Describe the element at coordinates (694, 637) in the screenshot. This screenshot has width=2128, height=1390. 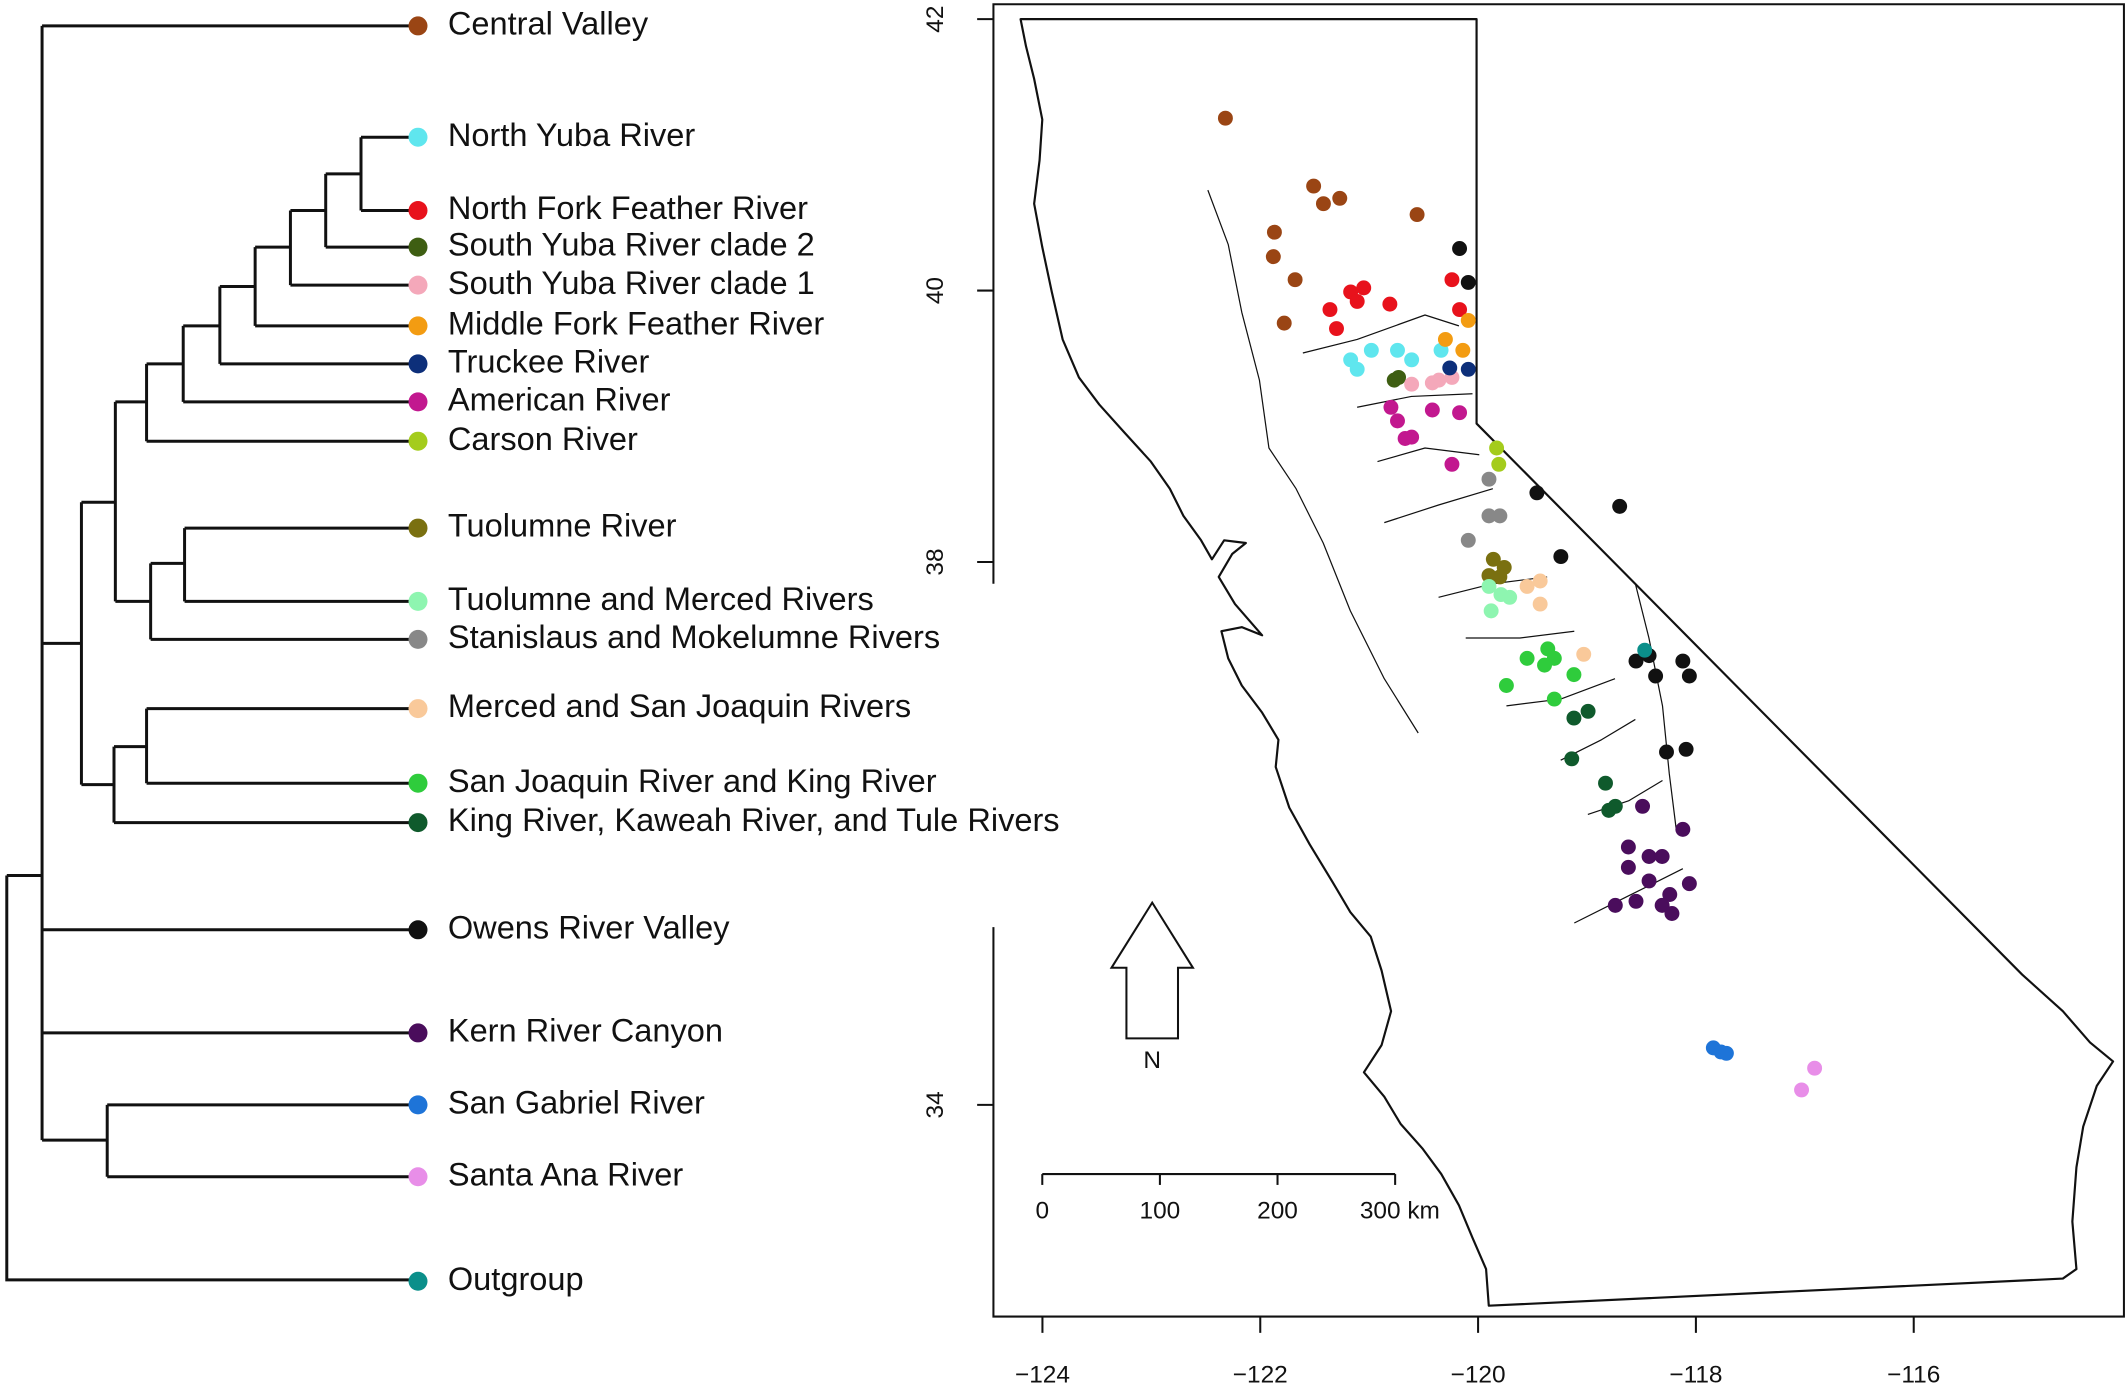
I see `tip-label: Stanislaus and Mokelumne Rivers` at that location.